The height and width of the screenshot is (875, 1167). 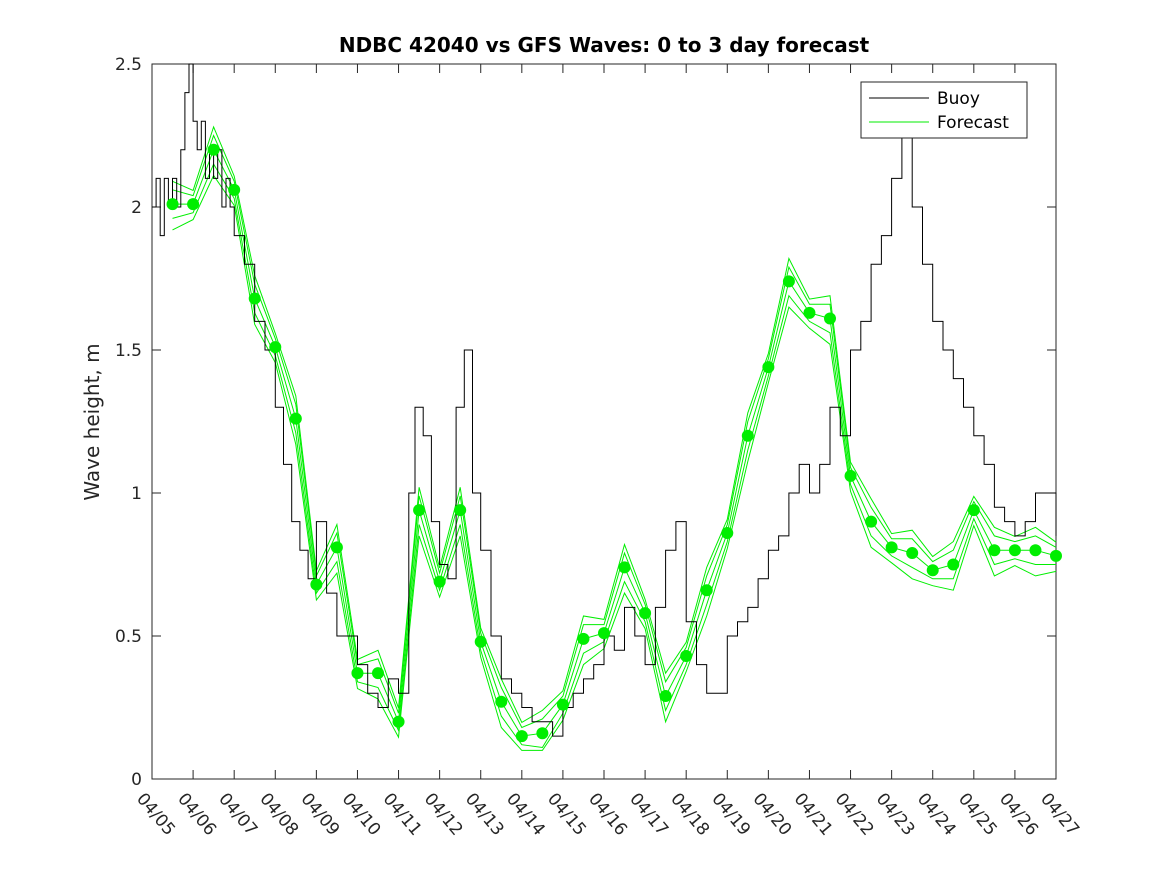 I want to click on y-tick-label: 1.5, so click(x=128, y=351).